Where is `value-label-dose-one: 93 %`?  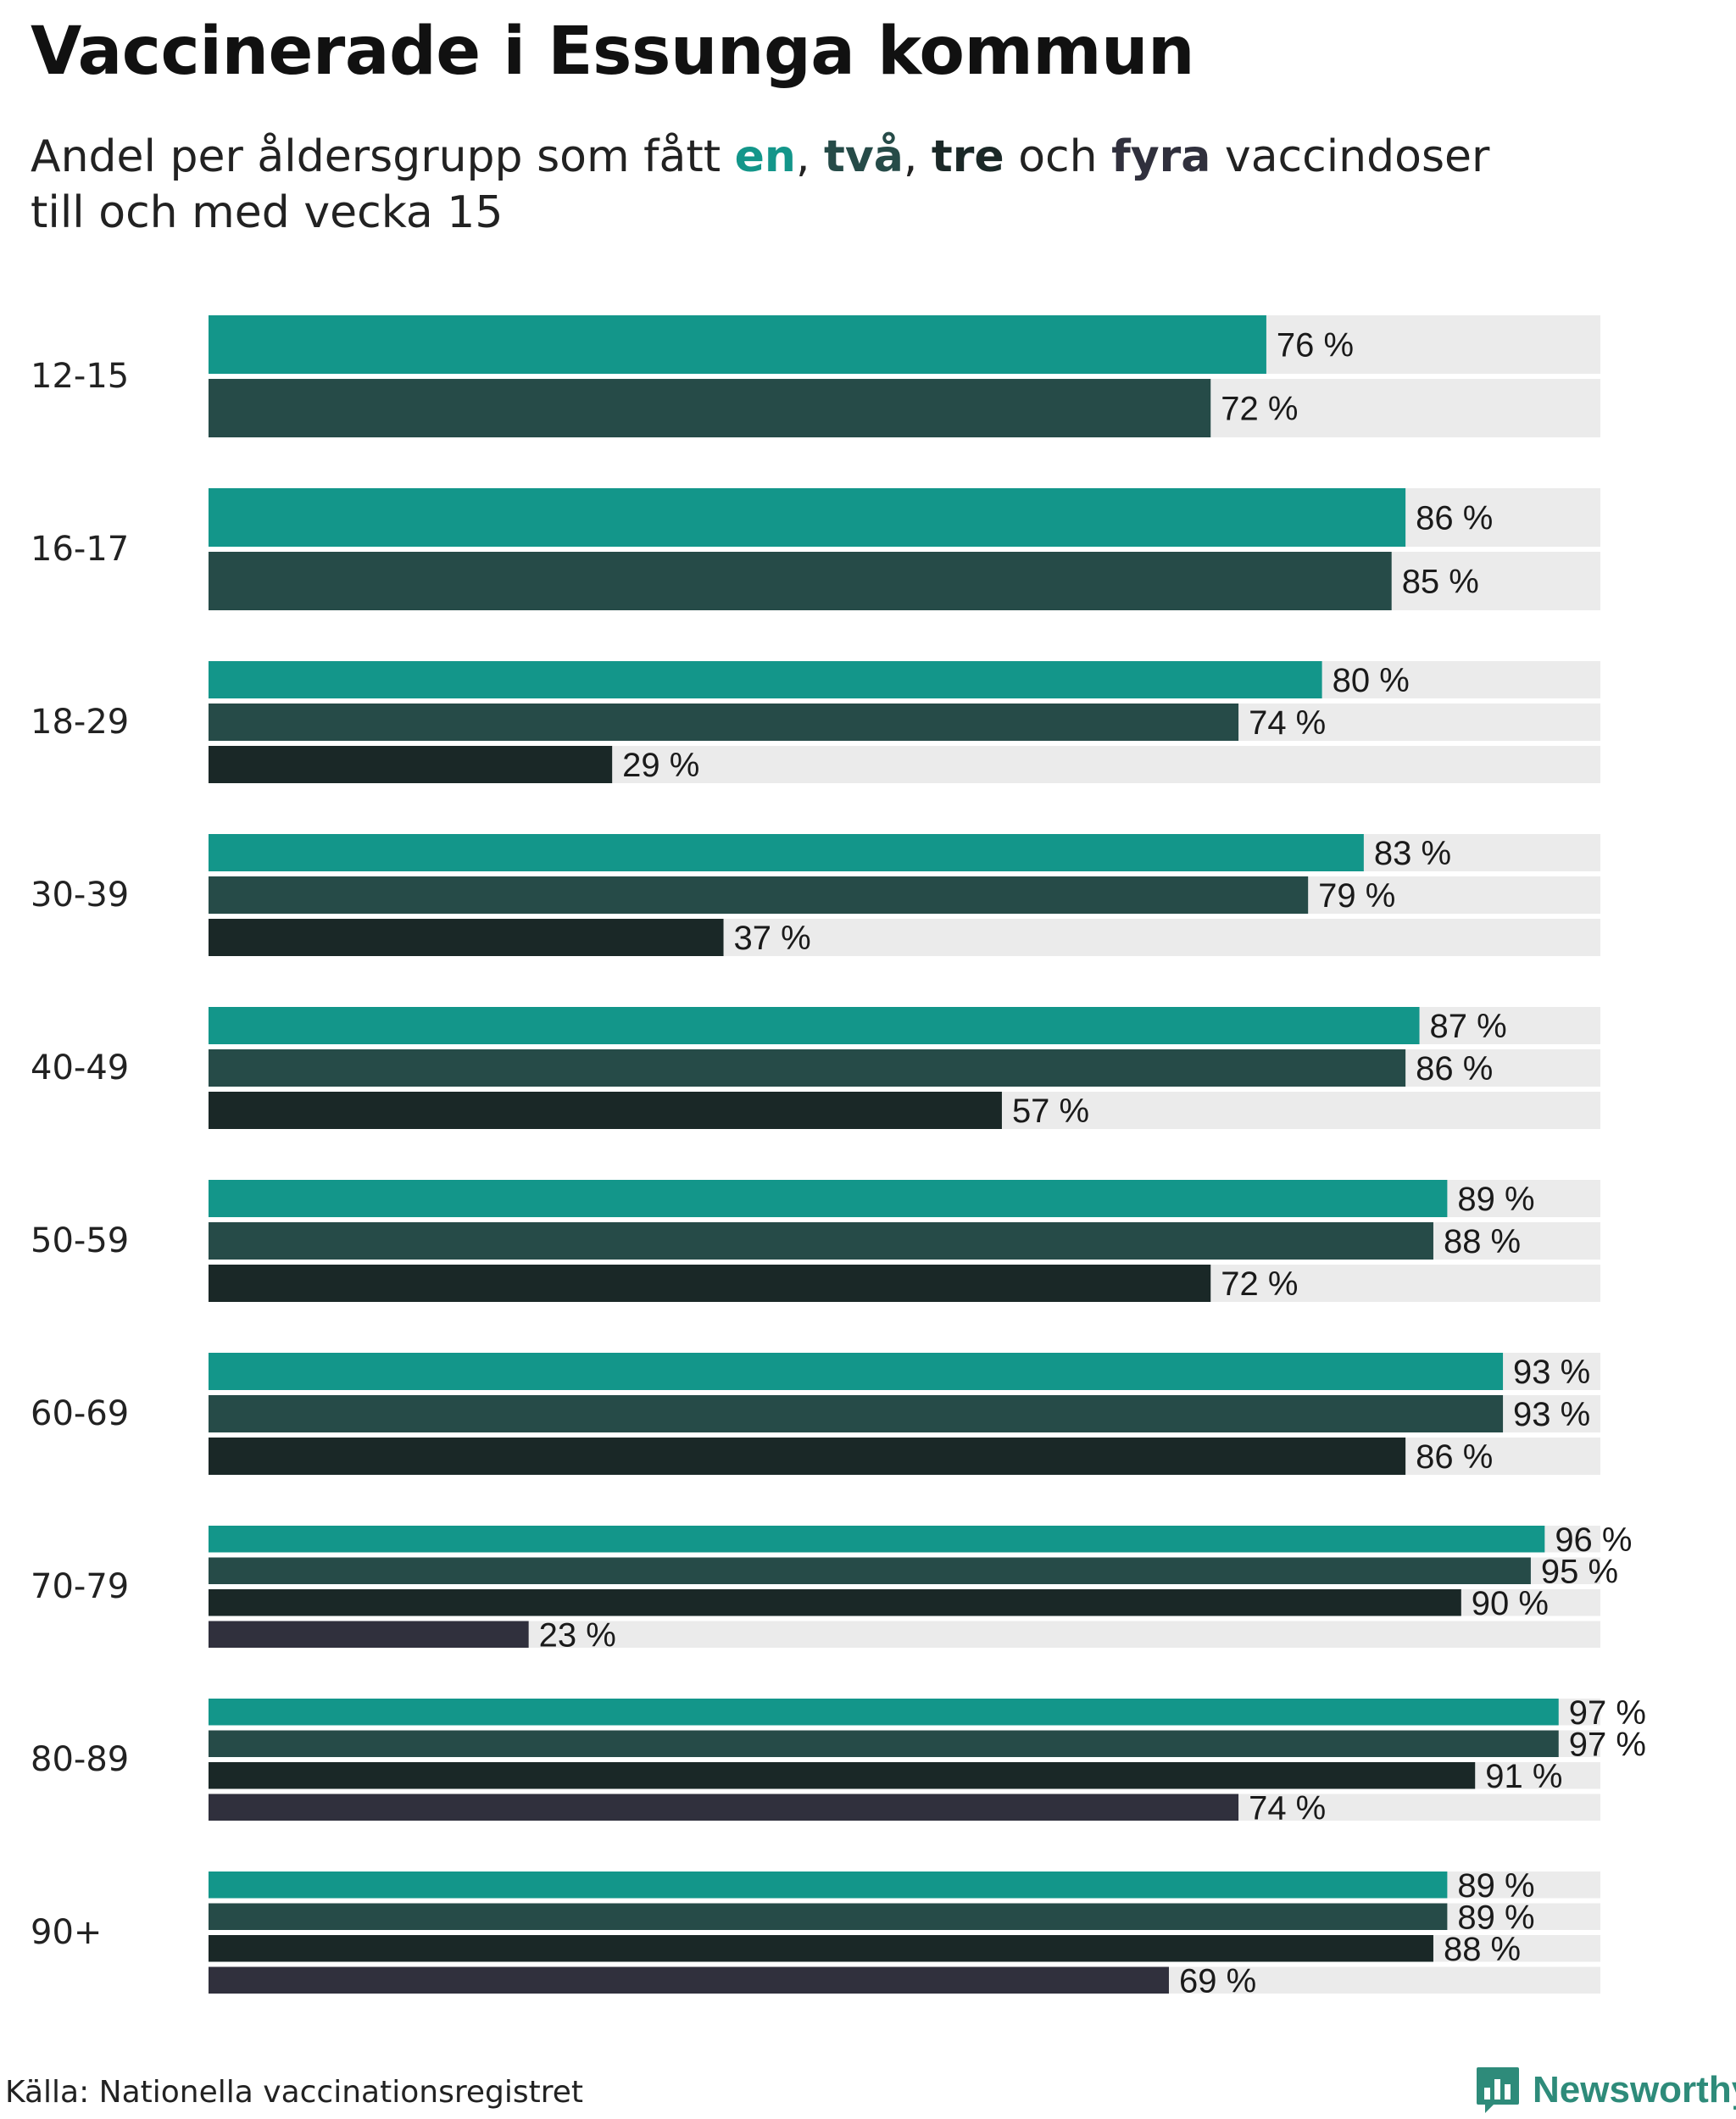 value-label-dose-one: 93 % is located at coordinates (1551, 1373).